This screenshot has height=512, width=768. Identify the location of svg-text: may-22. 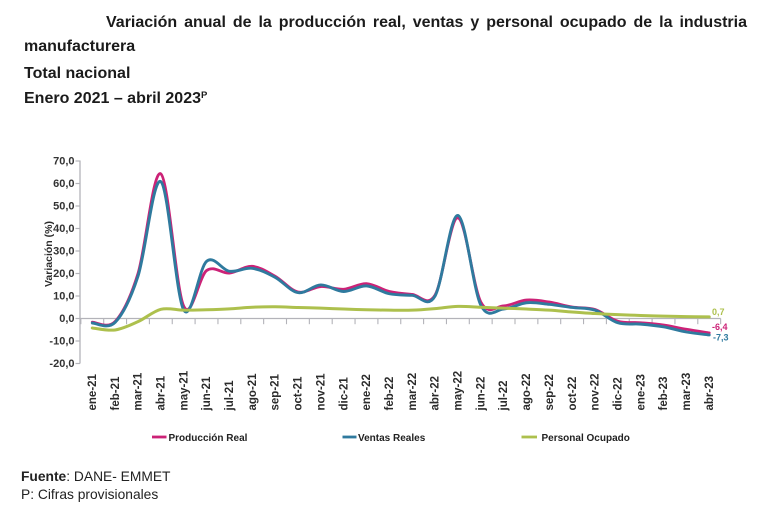
(459, 391).